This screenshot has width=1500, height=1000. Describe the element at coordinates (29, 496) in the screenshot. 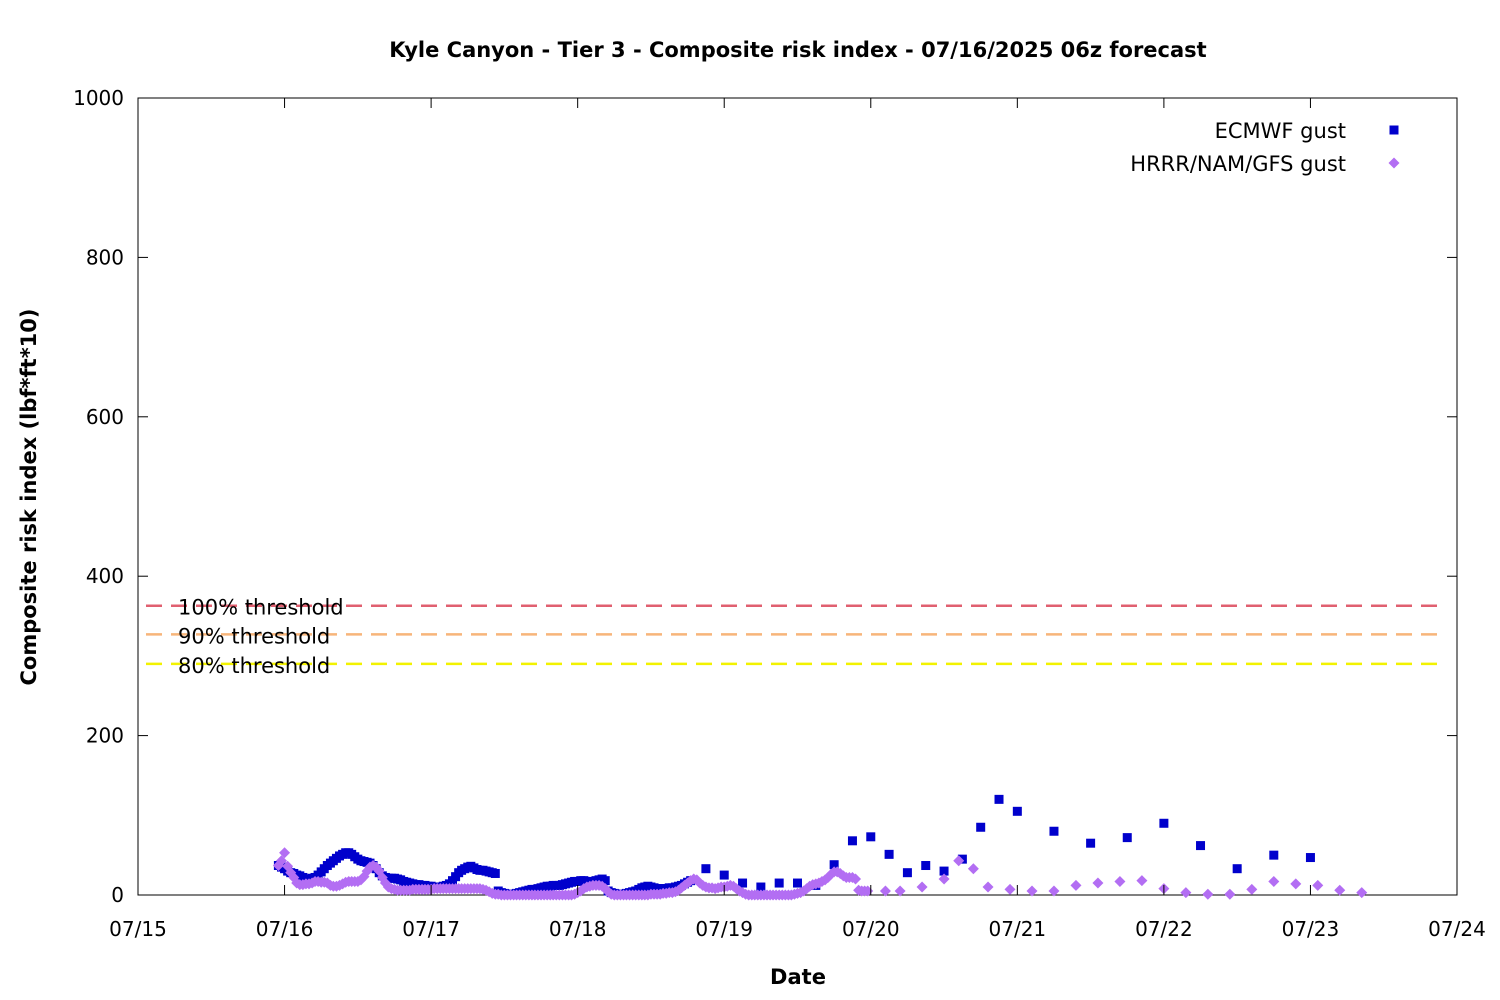

I see `y-axis-label: Composite risk index (lbf*ft*10)` at that location.